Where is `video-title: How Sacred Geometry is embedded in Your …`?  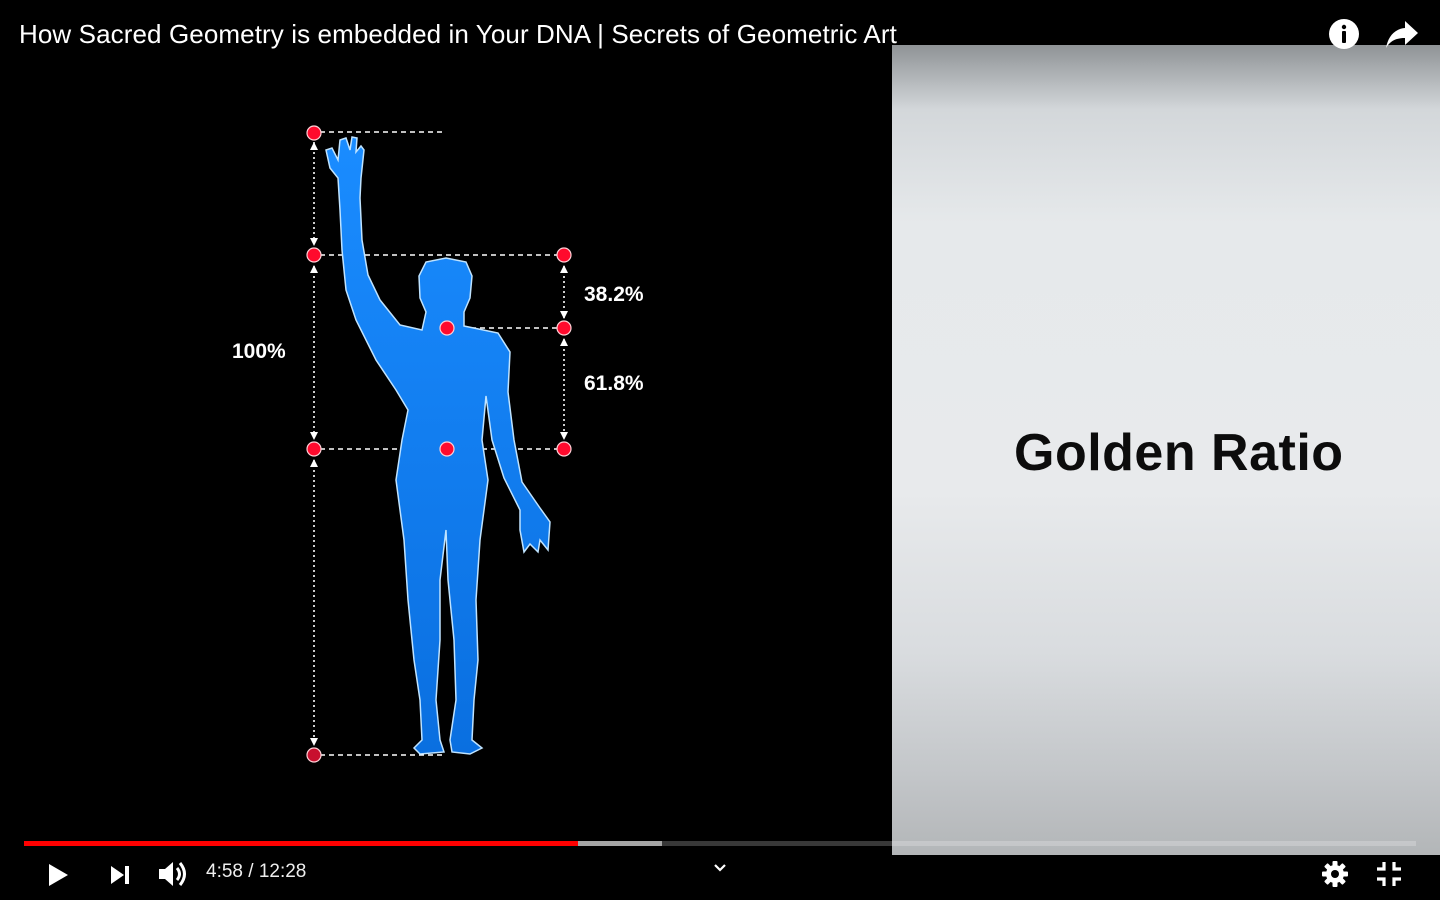 video-title: How Sacred Geometry is embedded in Your … is located at coordinates (458, 34).